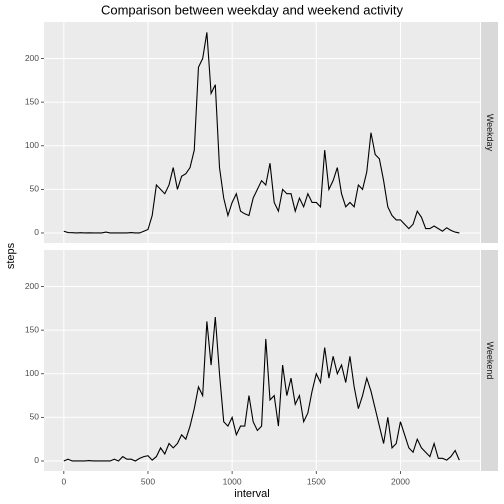 The width and height of the screenshot is (504, 504). I want to click on x-tick-label: 1500, so click(316, 481).